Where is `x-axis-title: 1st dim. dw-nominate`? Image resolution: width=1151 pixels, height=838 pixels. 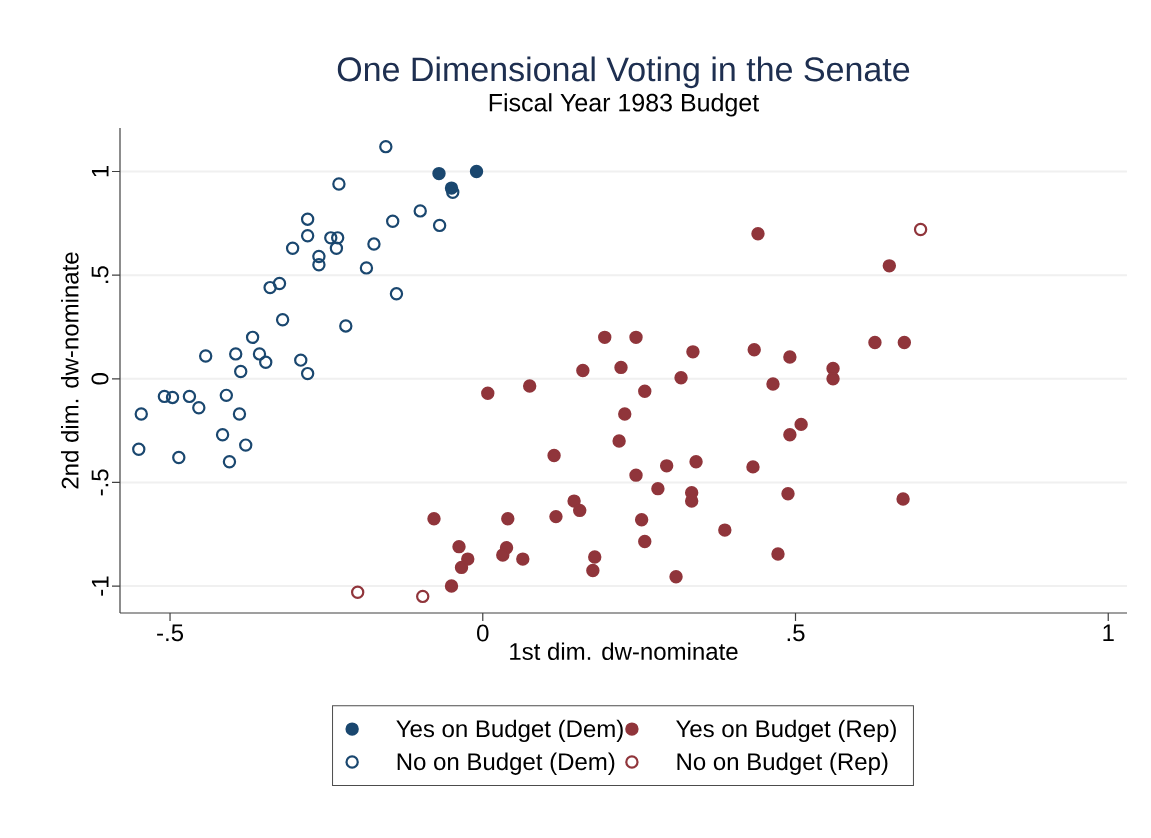
x-axis-title: 1st dim. dw-nominate is located at coordinates (624, 651).